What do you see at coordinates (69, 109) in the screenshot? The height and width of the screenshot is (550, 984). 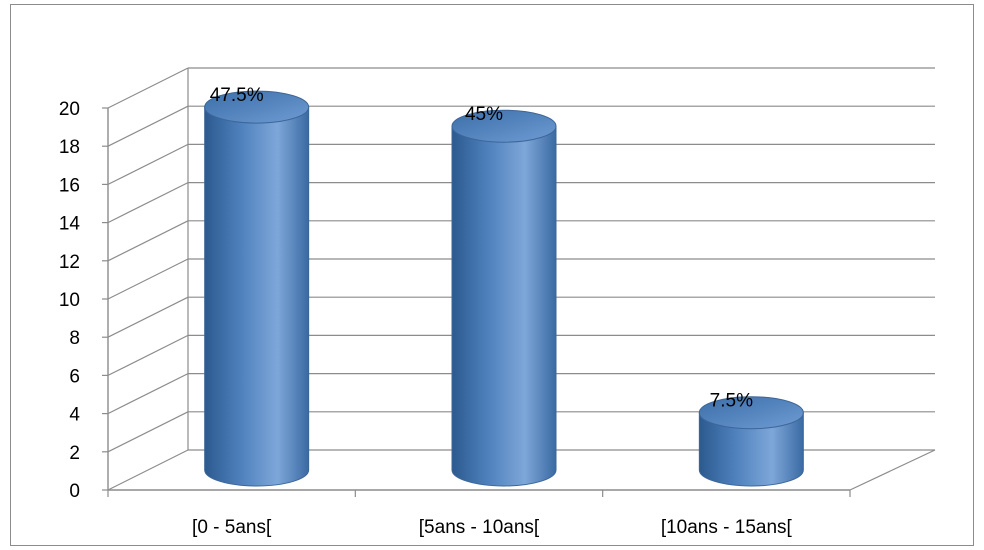 I see `y-tick-label: 20` at bounding box center [69, 109].